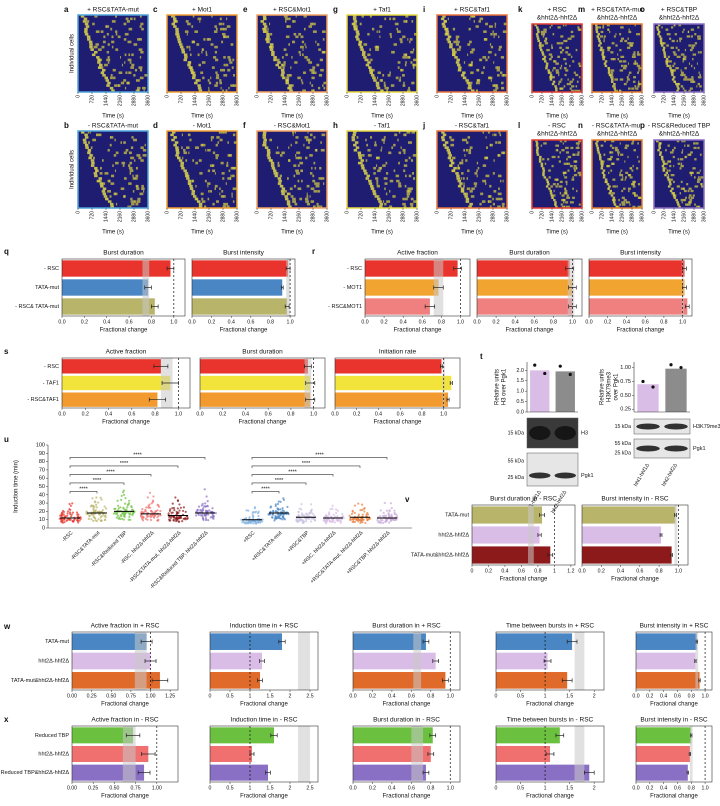  I want to click on category-label: +RSC, so click(249, 537).